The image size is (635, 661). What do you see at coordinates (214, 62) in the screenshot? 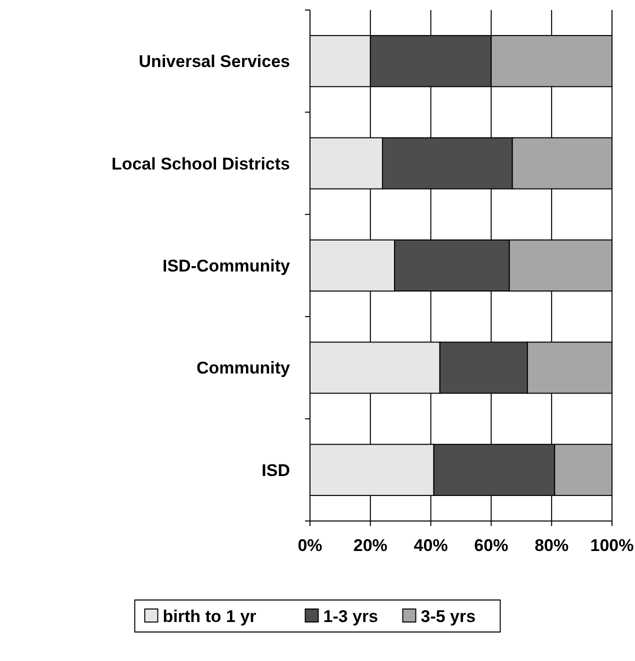
I see `y-tick-label: Universal Services` at bounding box center [214, 62].